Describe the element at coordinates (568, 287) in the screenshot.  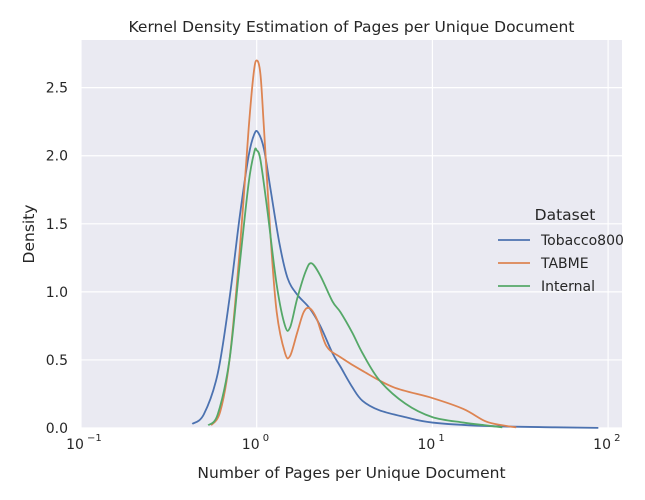
I see `legend-label: Internal` at that location.